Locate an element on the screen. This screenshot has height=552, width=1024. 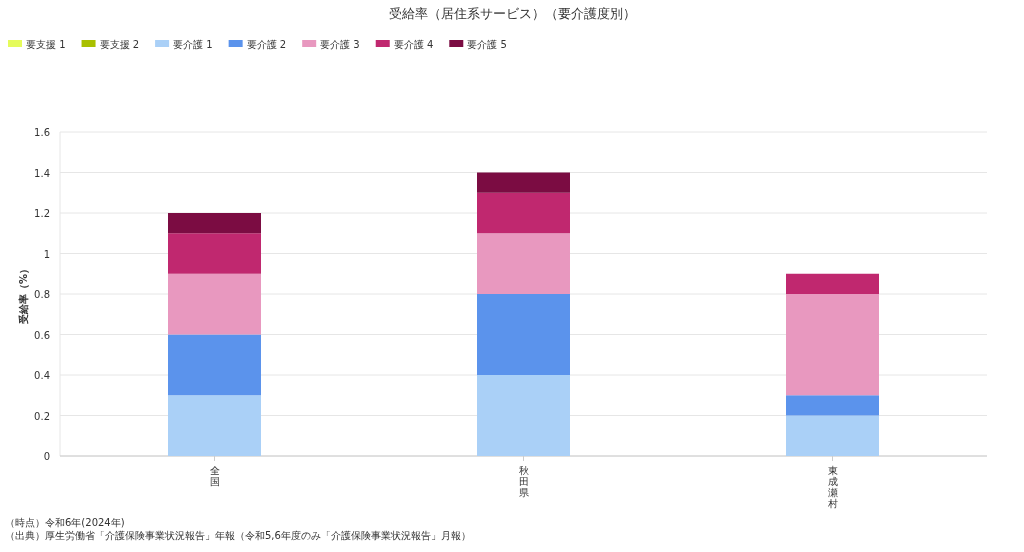
y-tick-label: 1.6 is located at coordinates (42, 132).